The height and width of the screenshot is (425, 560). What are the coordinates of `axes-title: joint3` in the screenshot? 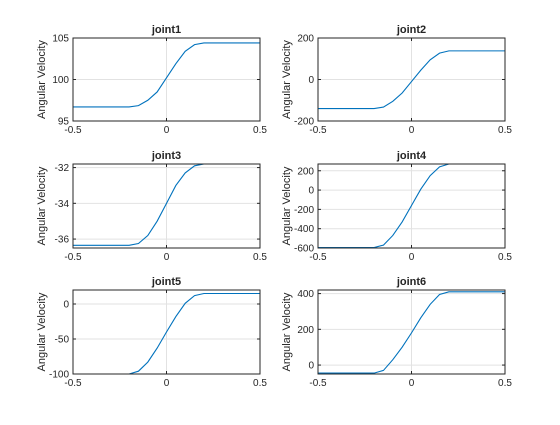 It's located at (166, 156).